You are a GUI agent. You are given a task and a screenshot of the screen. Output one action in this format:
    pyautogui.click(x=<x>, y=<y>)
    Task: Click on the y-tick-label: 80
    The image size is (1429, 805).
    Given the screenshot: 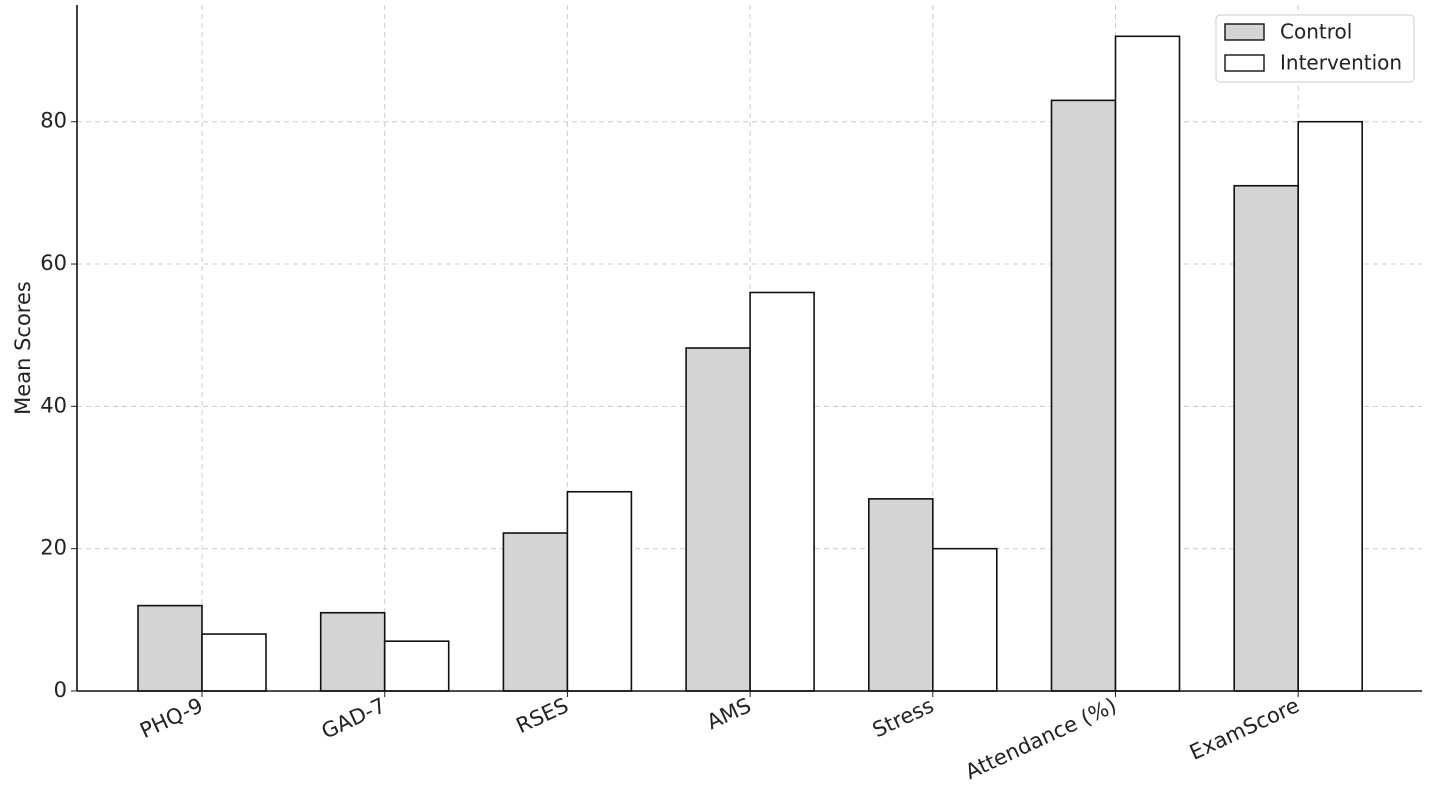 What is the action you would take?
    pyautogui.click(x=53, y=121)
    